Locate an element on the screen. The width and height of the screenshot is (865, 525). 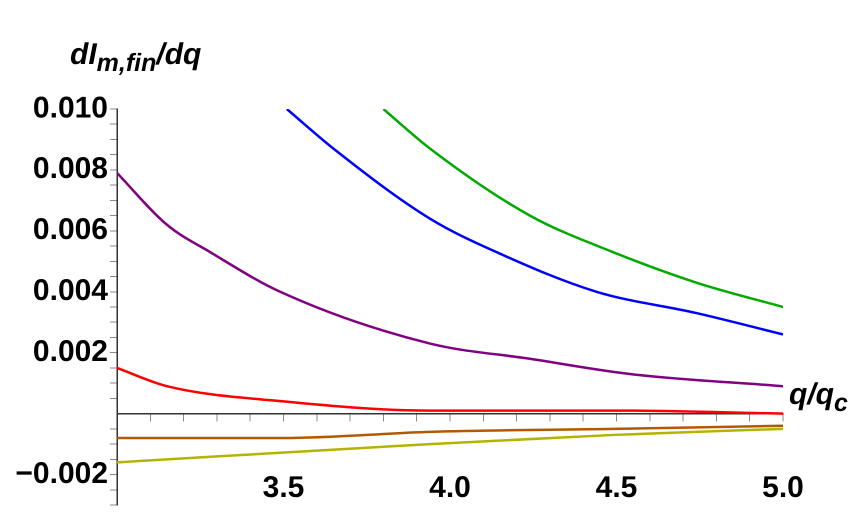
x-tick-label: 5.0 is located at coordinates (783, 487).